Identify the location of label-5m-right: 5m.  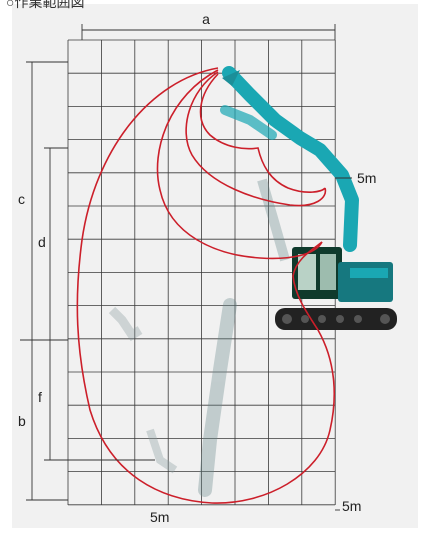
(366, 178).